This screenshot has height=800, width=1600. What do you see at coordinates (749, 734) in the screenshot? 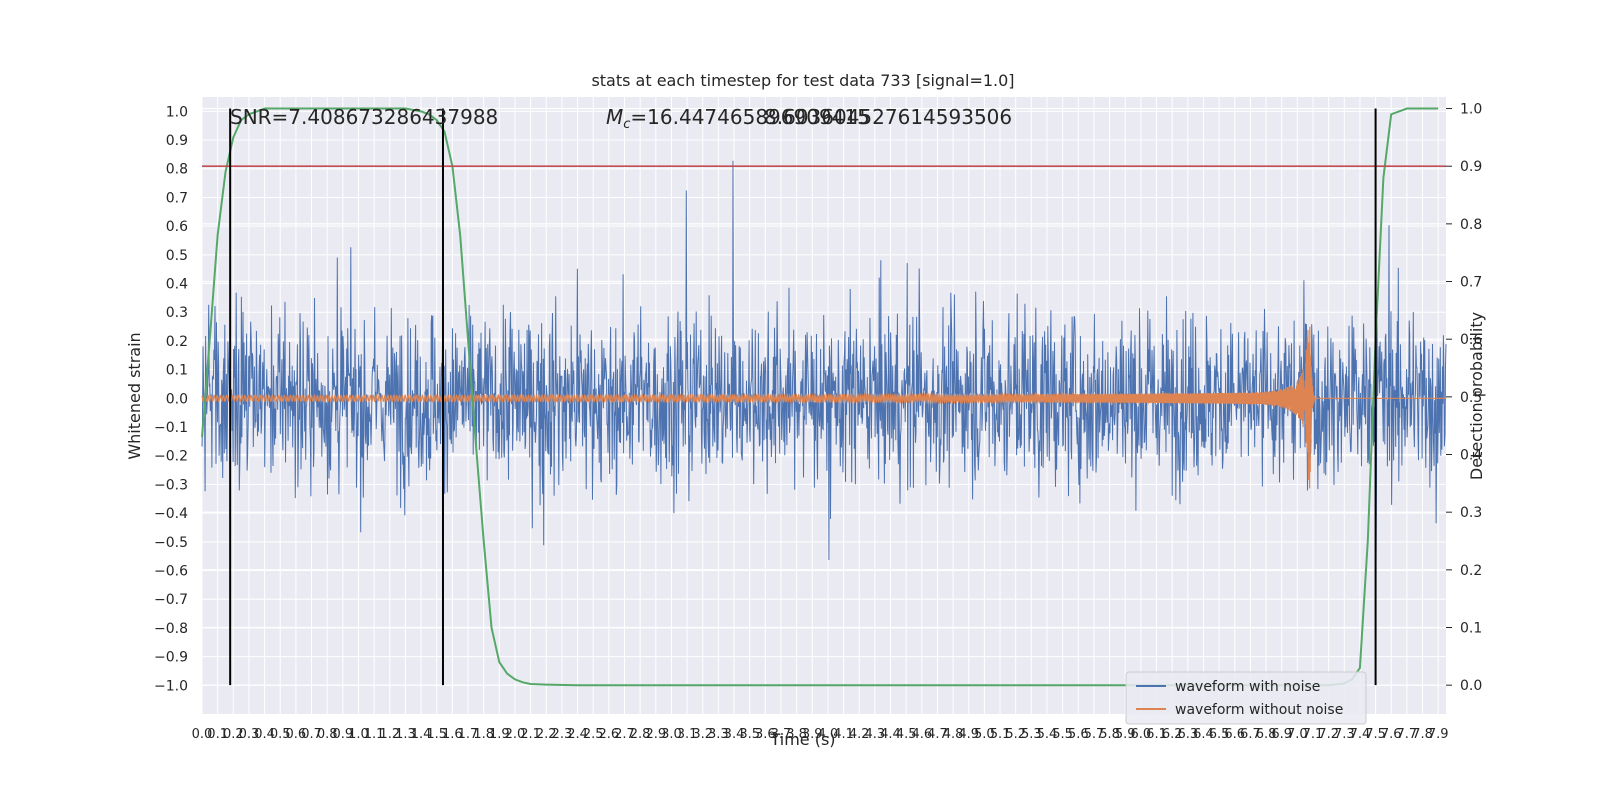
I see `x-tick-label: 3.5` at bounding box center [749, 734].